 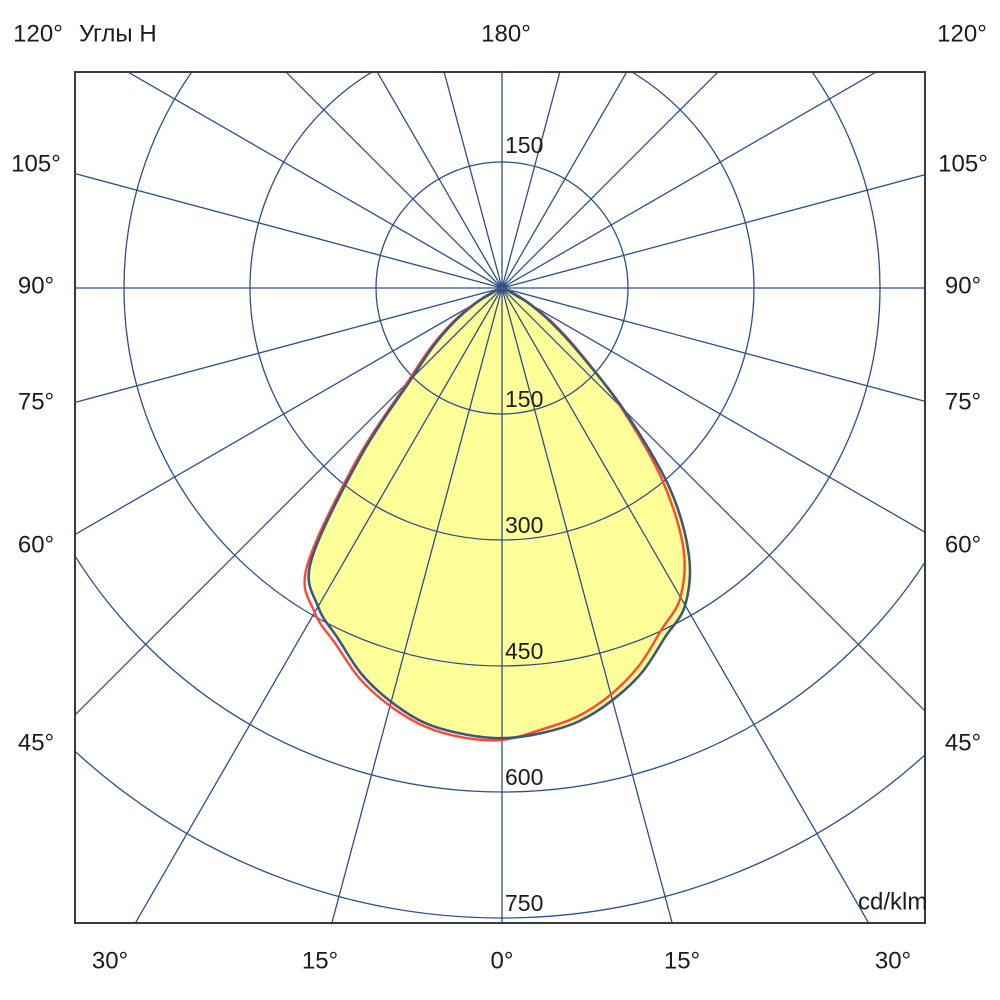 What do you see at coordinates (963, 743) in the screenshot?
I see `angle-label-right-4: 45°` at bounding box center [963, 743].